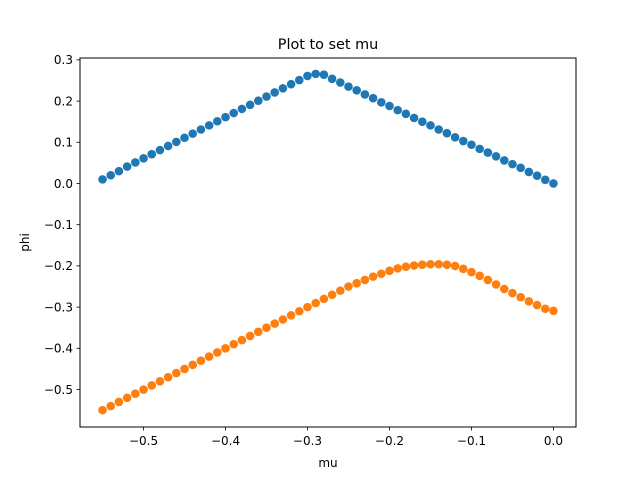 This screenshot has height=480, width=640. What do you see at coordinates (225, 441) in the screenshot?
I see `x-tick-label: −0.4` at bounding box center [225, 441].